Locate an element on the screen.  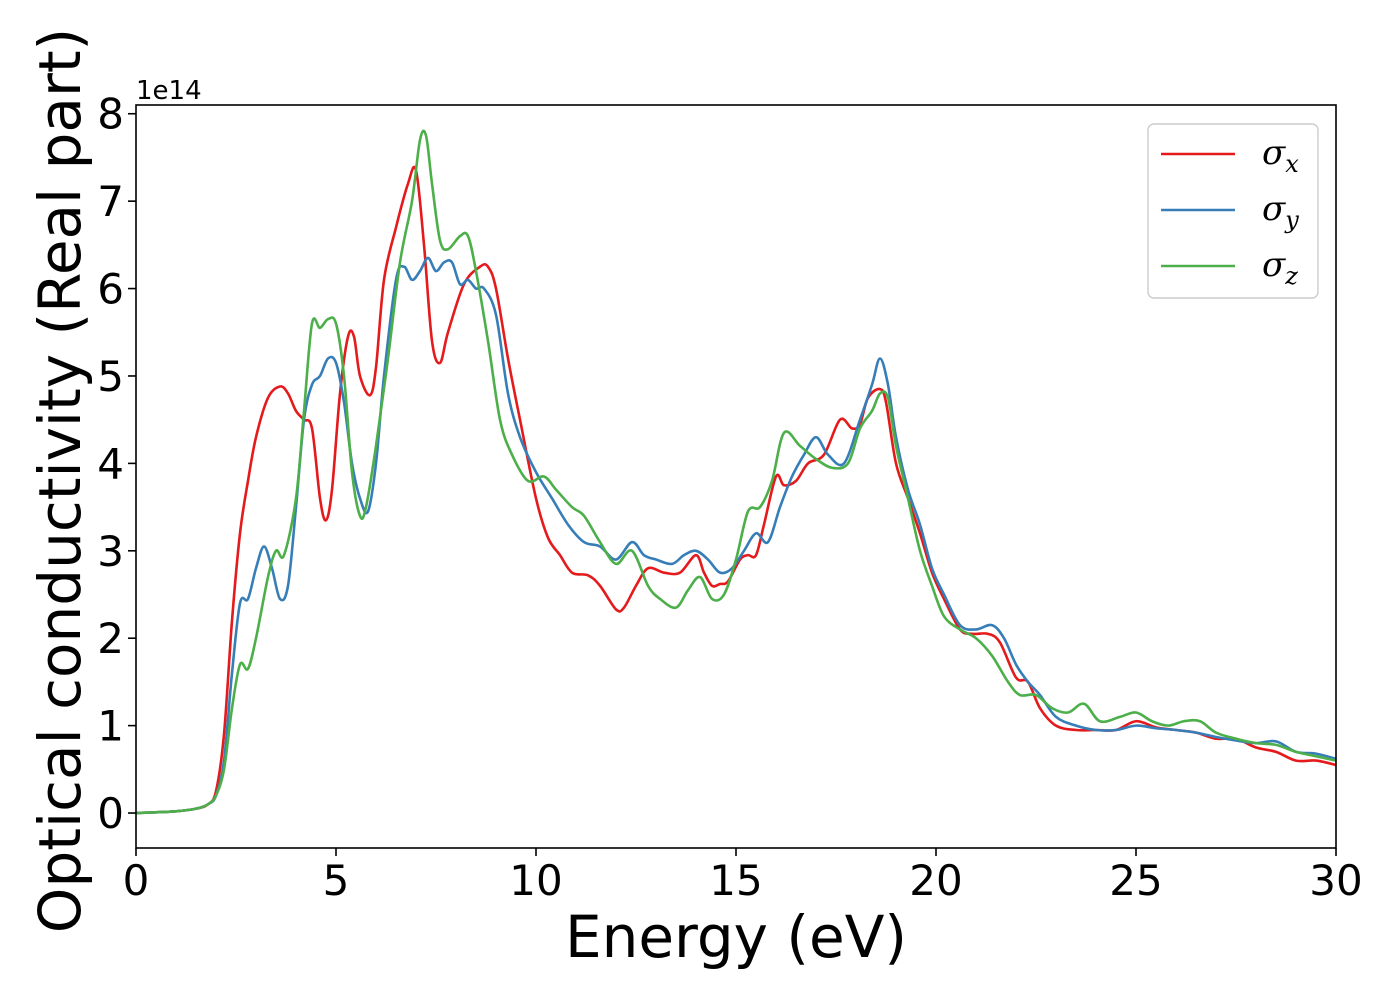
y-tick-label: 0 is located at coordinates (110, 813).